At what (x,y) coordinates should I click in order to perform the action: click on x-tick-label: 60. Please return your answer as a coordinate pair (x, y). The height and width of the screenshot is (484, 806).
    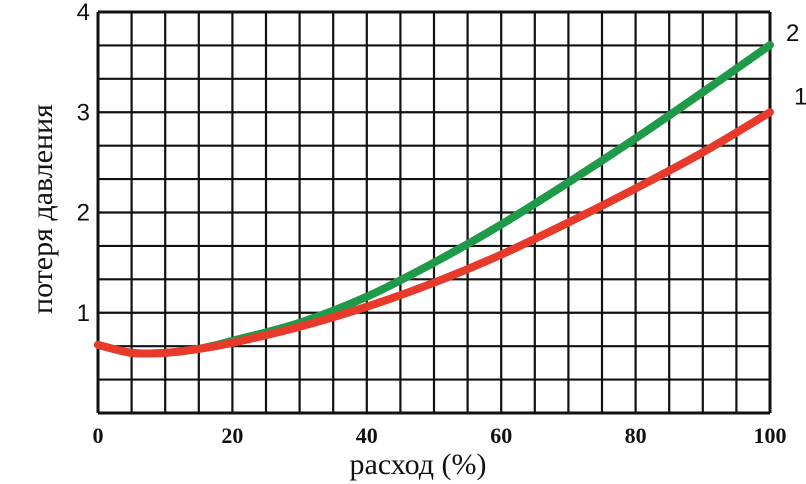
    Looking at the image, I should click on (501, 435).